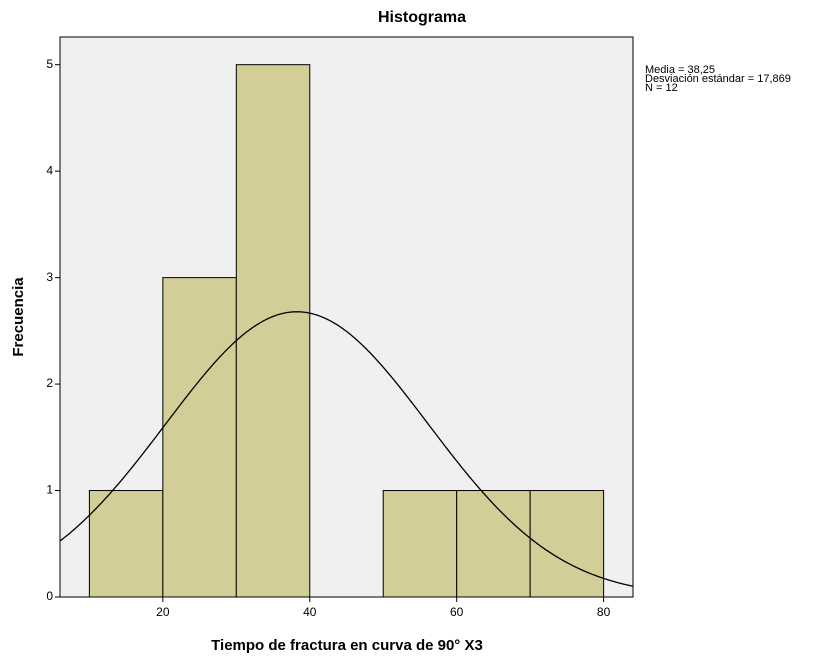  What do you see at coordinates (718, 79) in the screenshot?
I see `stat-sd: Desviación estándar = 17,869` at bounding box center [718, 79].